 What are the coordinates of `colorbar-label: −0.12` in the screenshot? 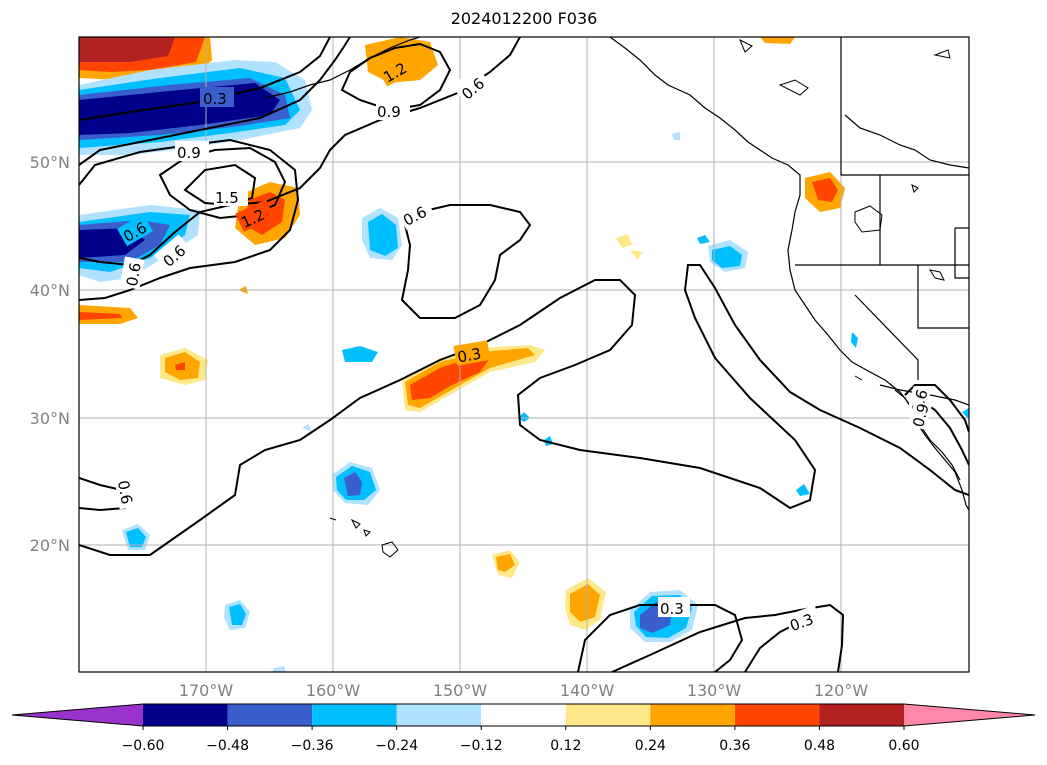 It's located at (481, 746).